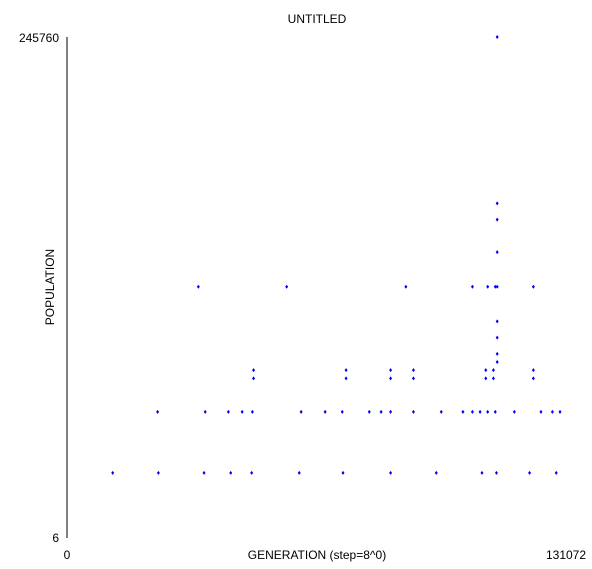 The image size is (592, 569). Describe the element at coordinates (566, 555) in the screenshot. I see `x-tick-label-max: 131072` at that location.